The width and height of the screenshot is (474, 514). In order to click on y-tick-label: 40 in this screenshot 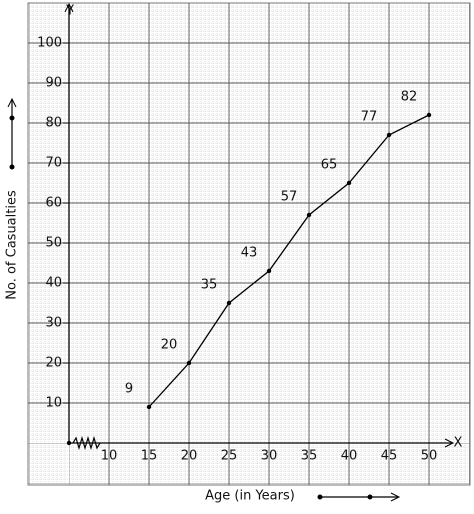, I will do `click(53, 283)`.